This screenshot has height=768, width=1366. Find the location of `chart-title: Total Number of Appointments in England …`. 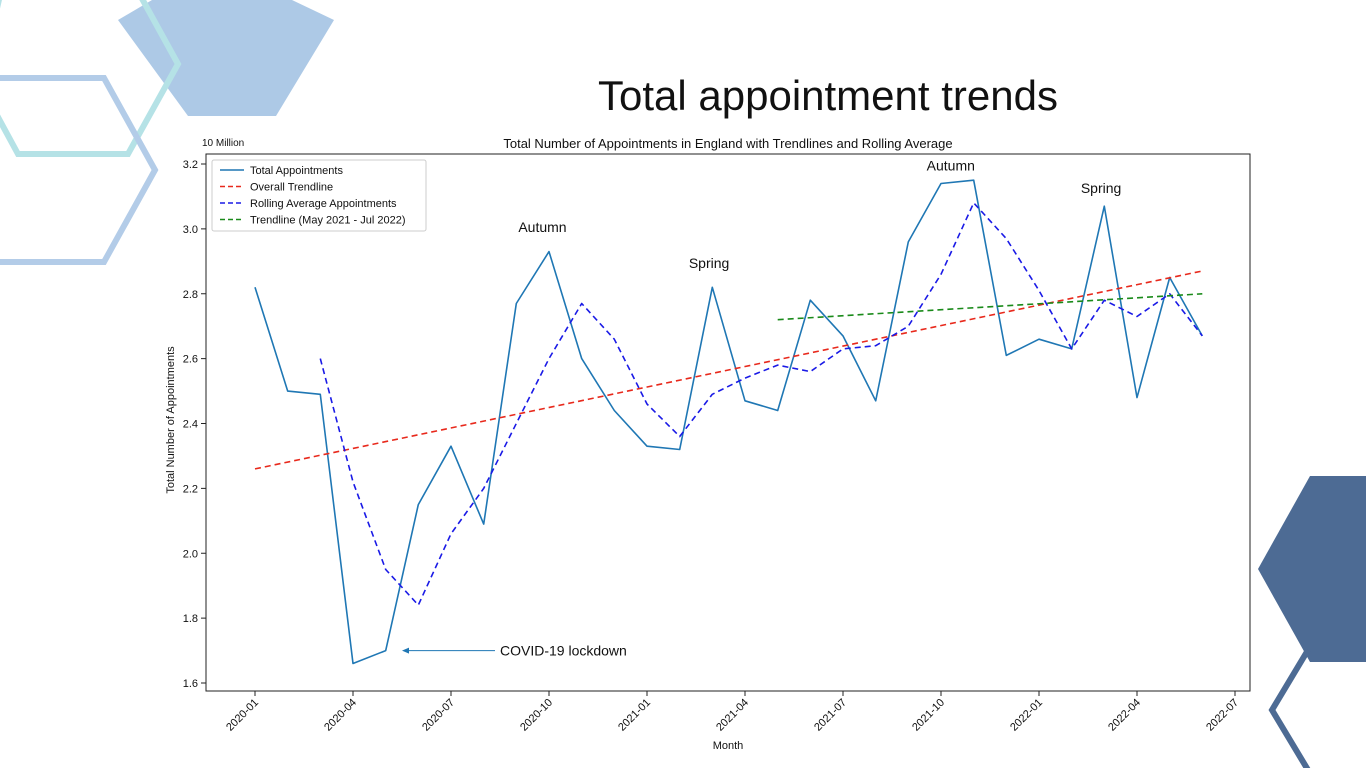

chart-title: Total Number of Appointments in England … is located at coordinates (727, 143).